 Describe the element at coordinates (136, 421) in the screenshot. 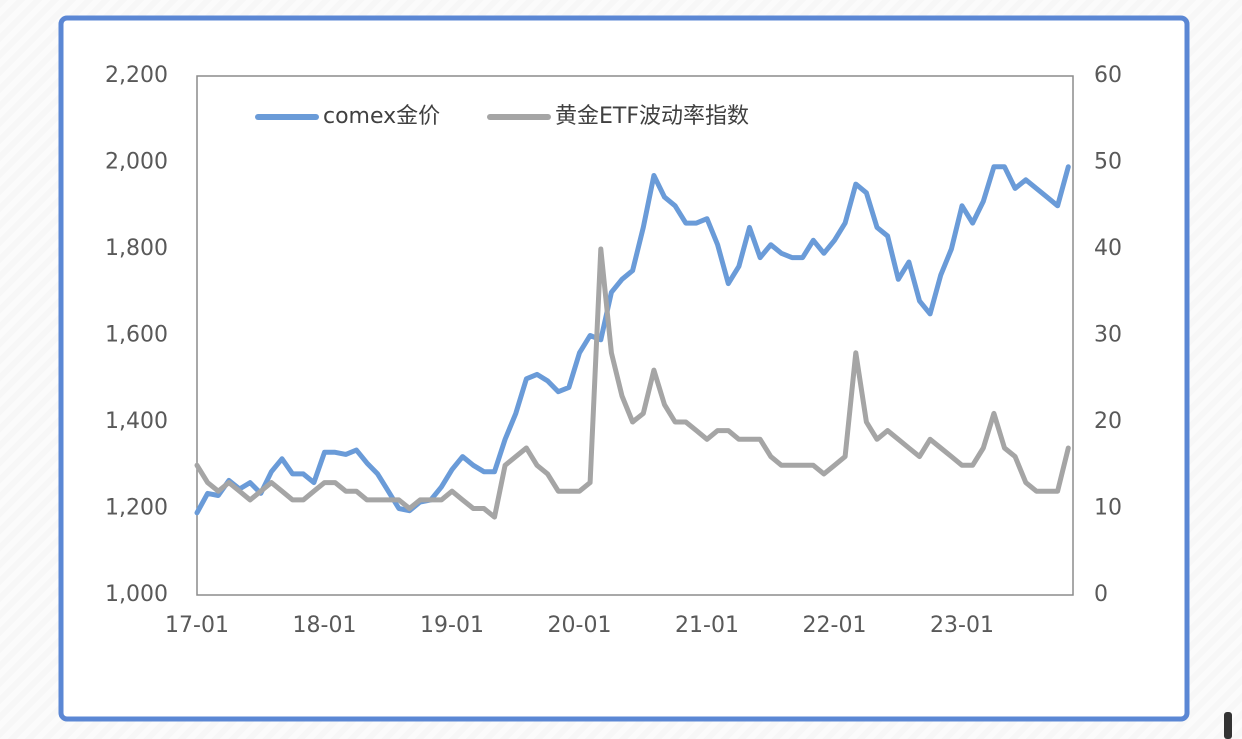

I see `y-tick-label: 1,400` at that location.